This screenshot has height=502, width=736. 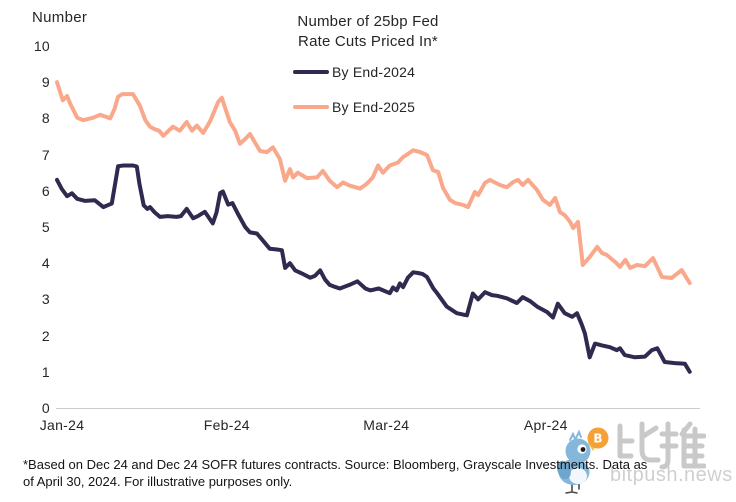 What do you see at coordinates (374, 72) in the screenshot?
I see `legend-label: By End-2024` at bounding box center [374, 72].